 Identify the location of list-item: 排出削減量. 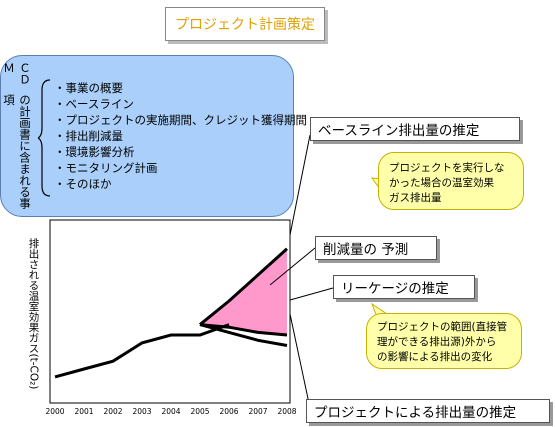
(180, 136).